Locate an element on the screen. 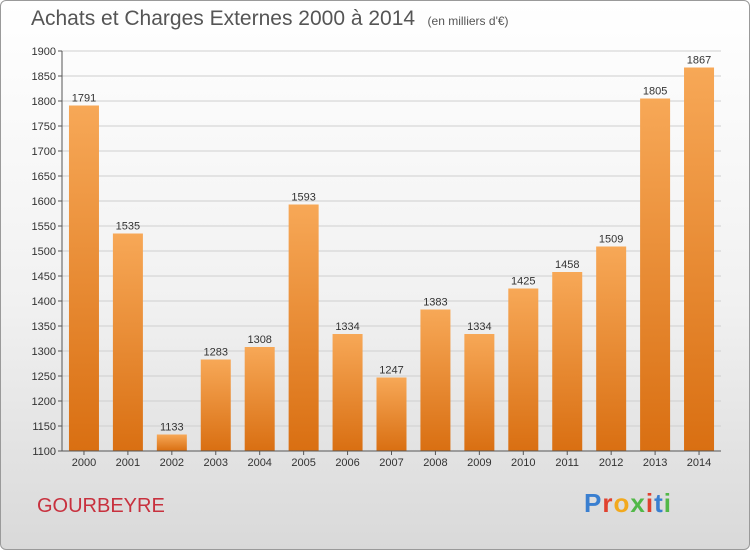 This screenshot has width=750, height=550. bar-2012 is located at coordinates (611, 348).